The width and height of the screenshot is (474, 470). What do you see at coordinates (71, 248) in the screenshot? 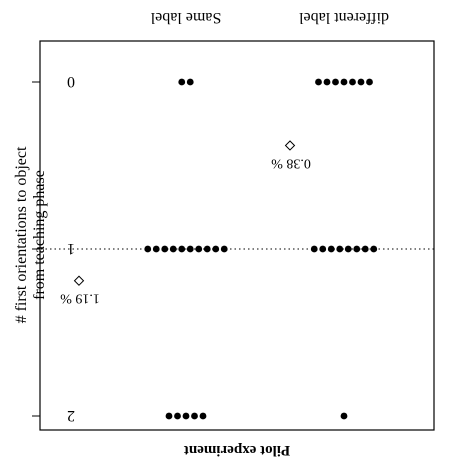
I see `y-tick-label-1: 1` at bounding box center [71, 248].